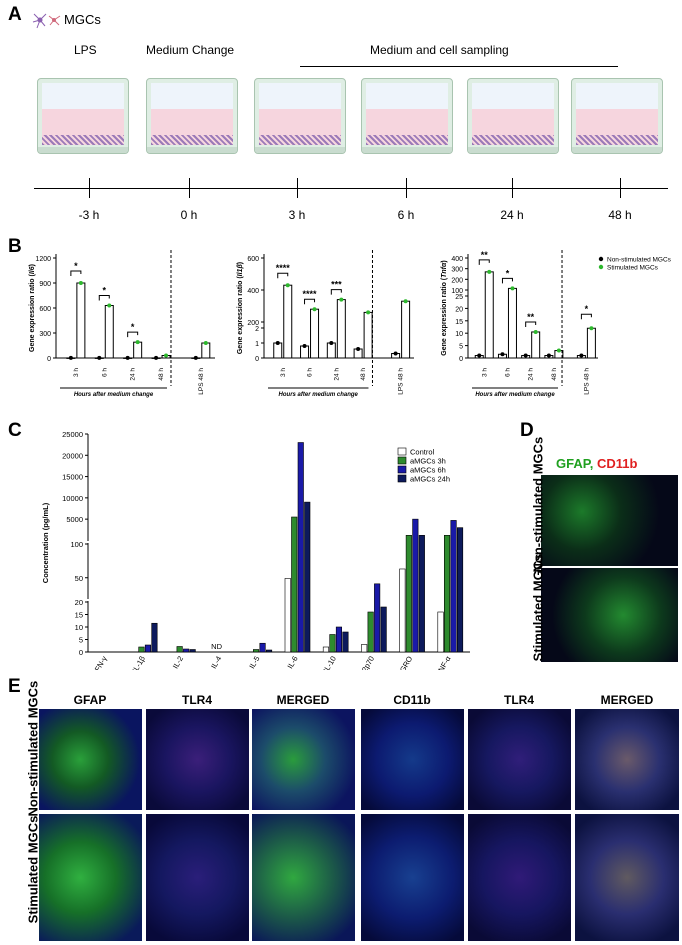 This screenshot has height=945, width=682. What do you see at coordinates (72, 477) in the screenshot?
I see `y-tick-label: 15000` at bounding box center [72, 477].